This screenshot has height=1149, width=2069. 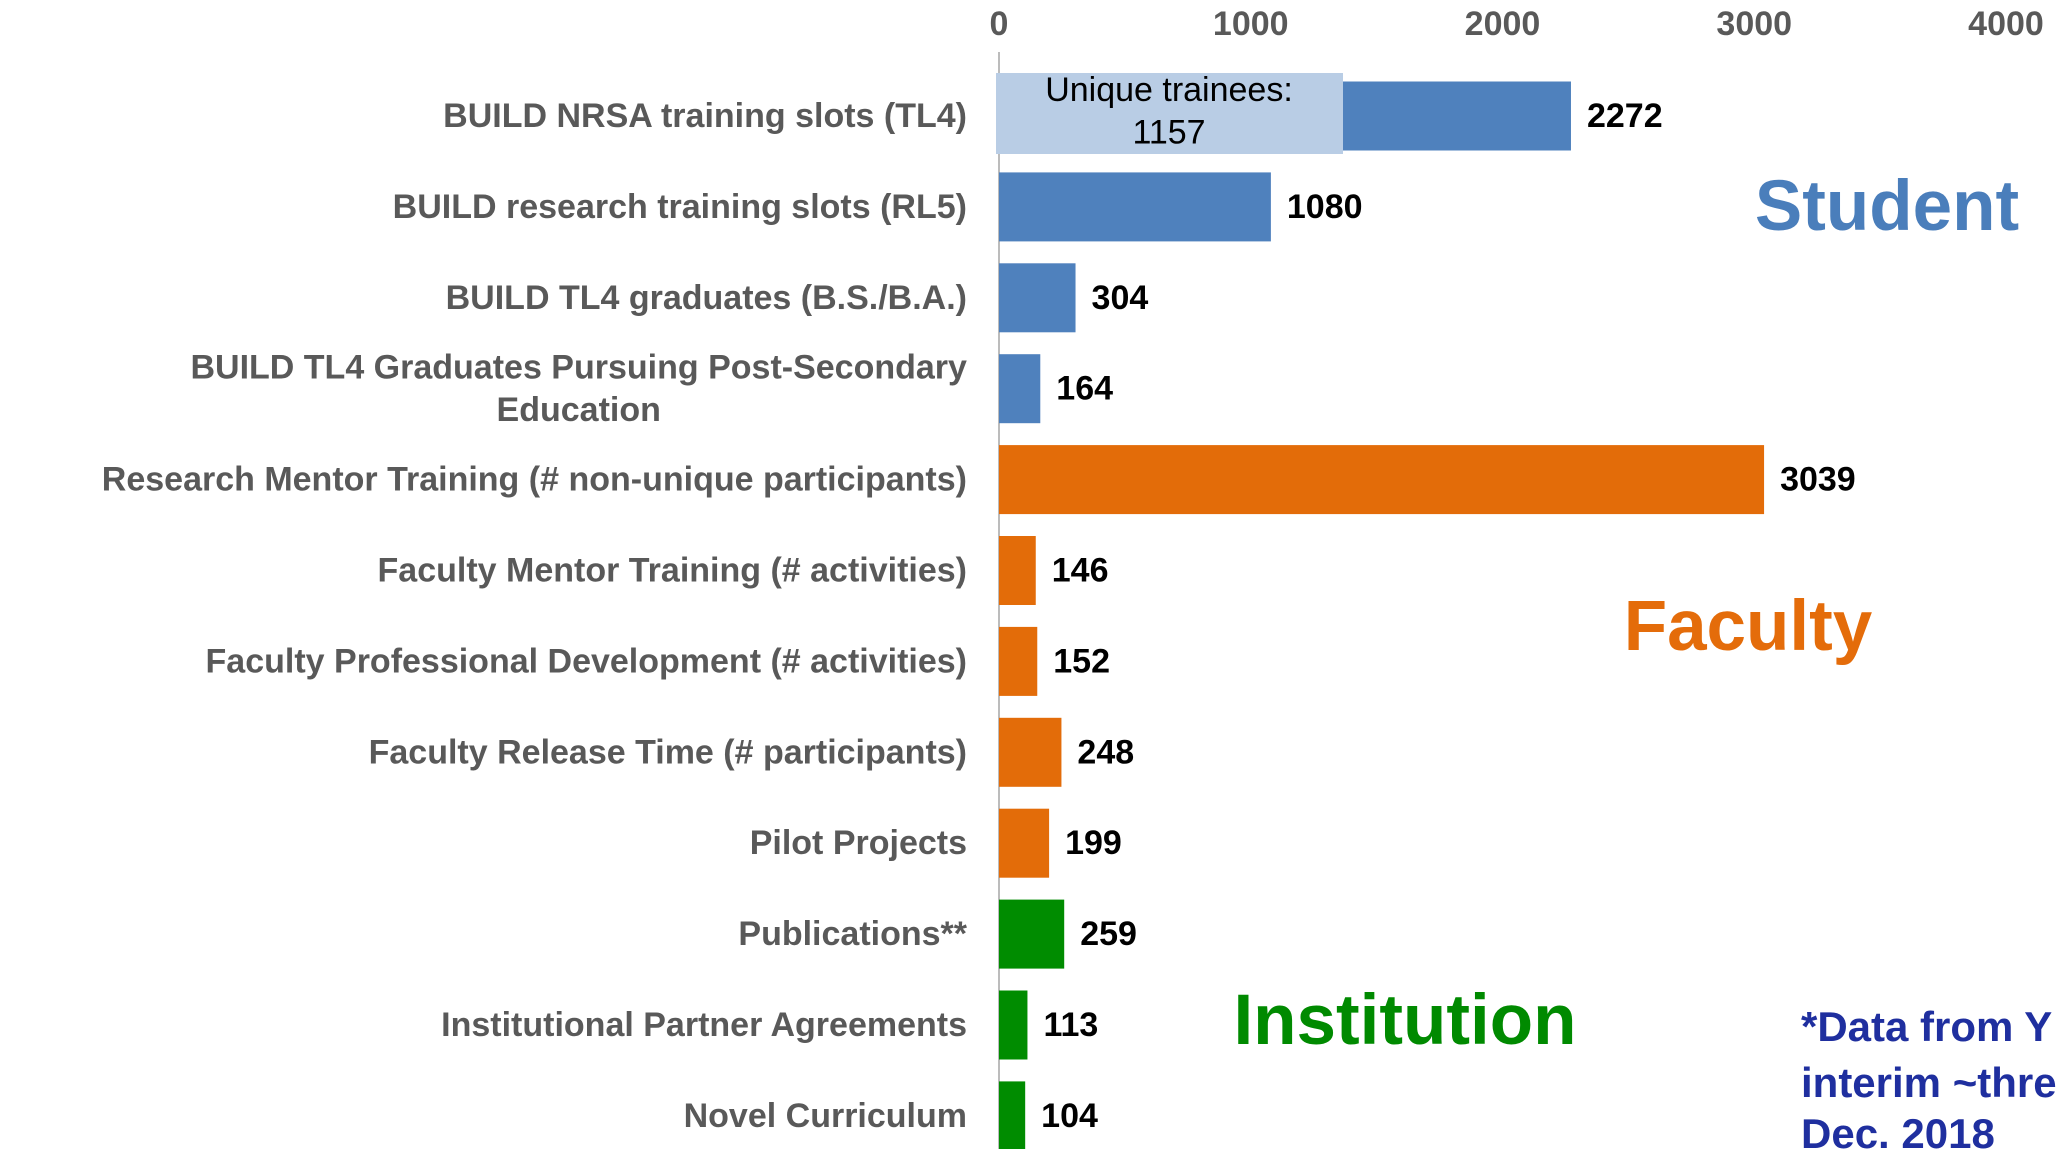 What do you see at coordinates (1325, 207) in the screenshot?
I see `value-label: 1080` at bounding box center [1325, 207].